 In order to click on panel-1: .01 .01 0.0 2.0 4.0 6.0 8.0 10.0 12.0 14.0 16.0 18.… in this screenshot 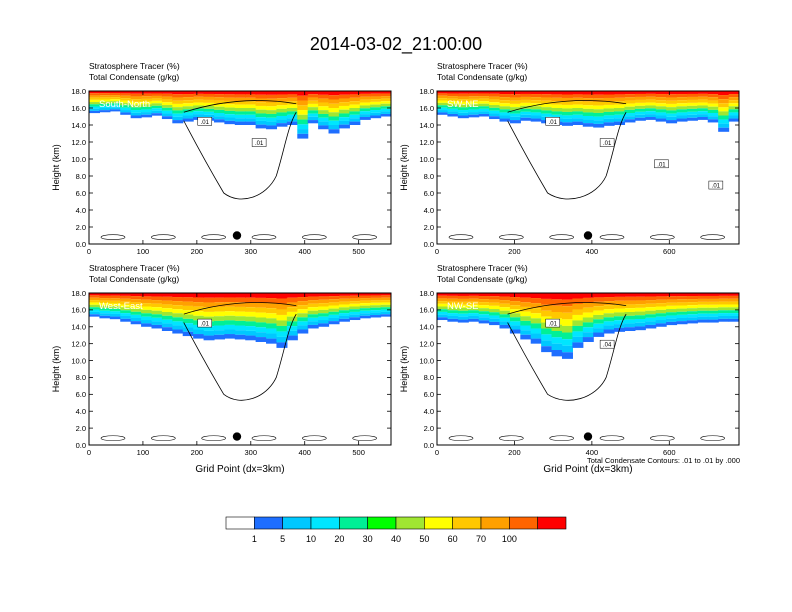, I will do `click(221, 158)`.